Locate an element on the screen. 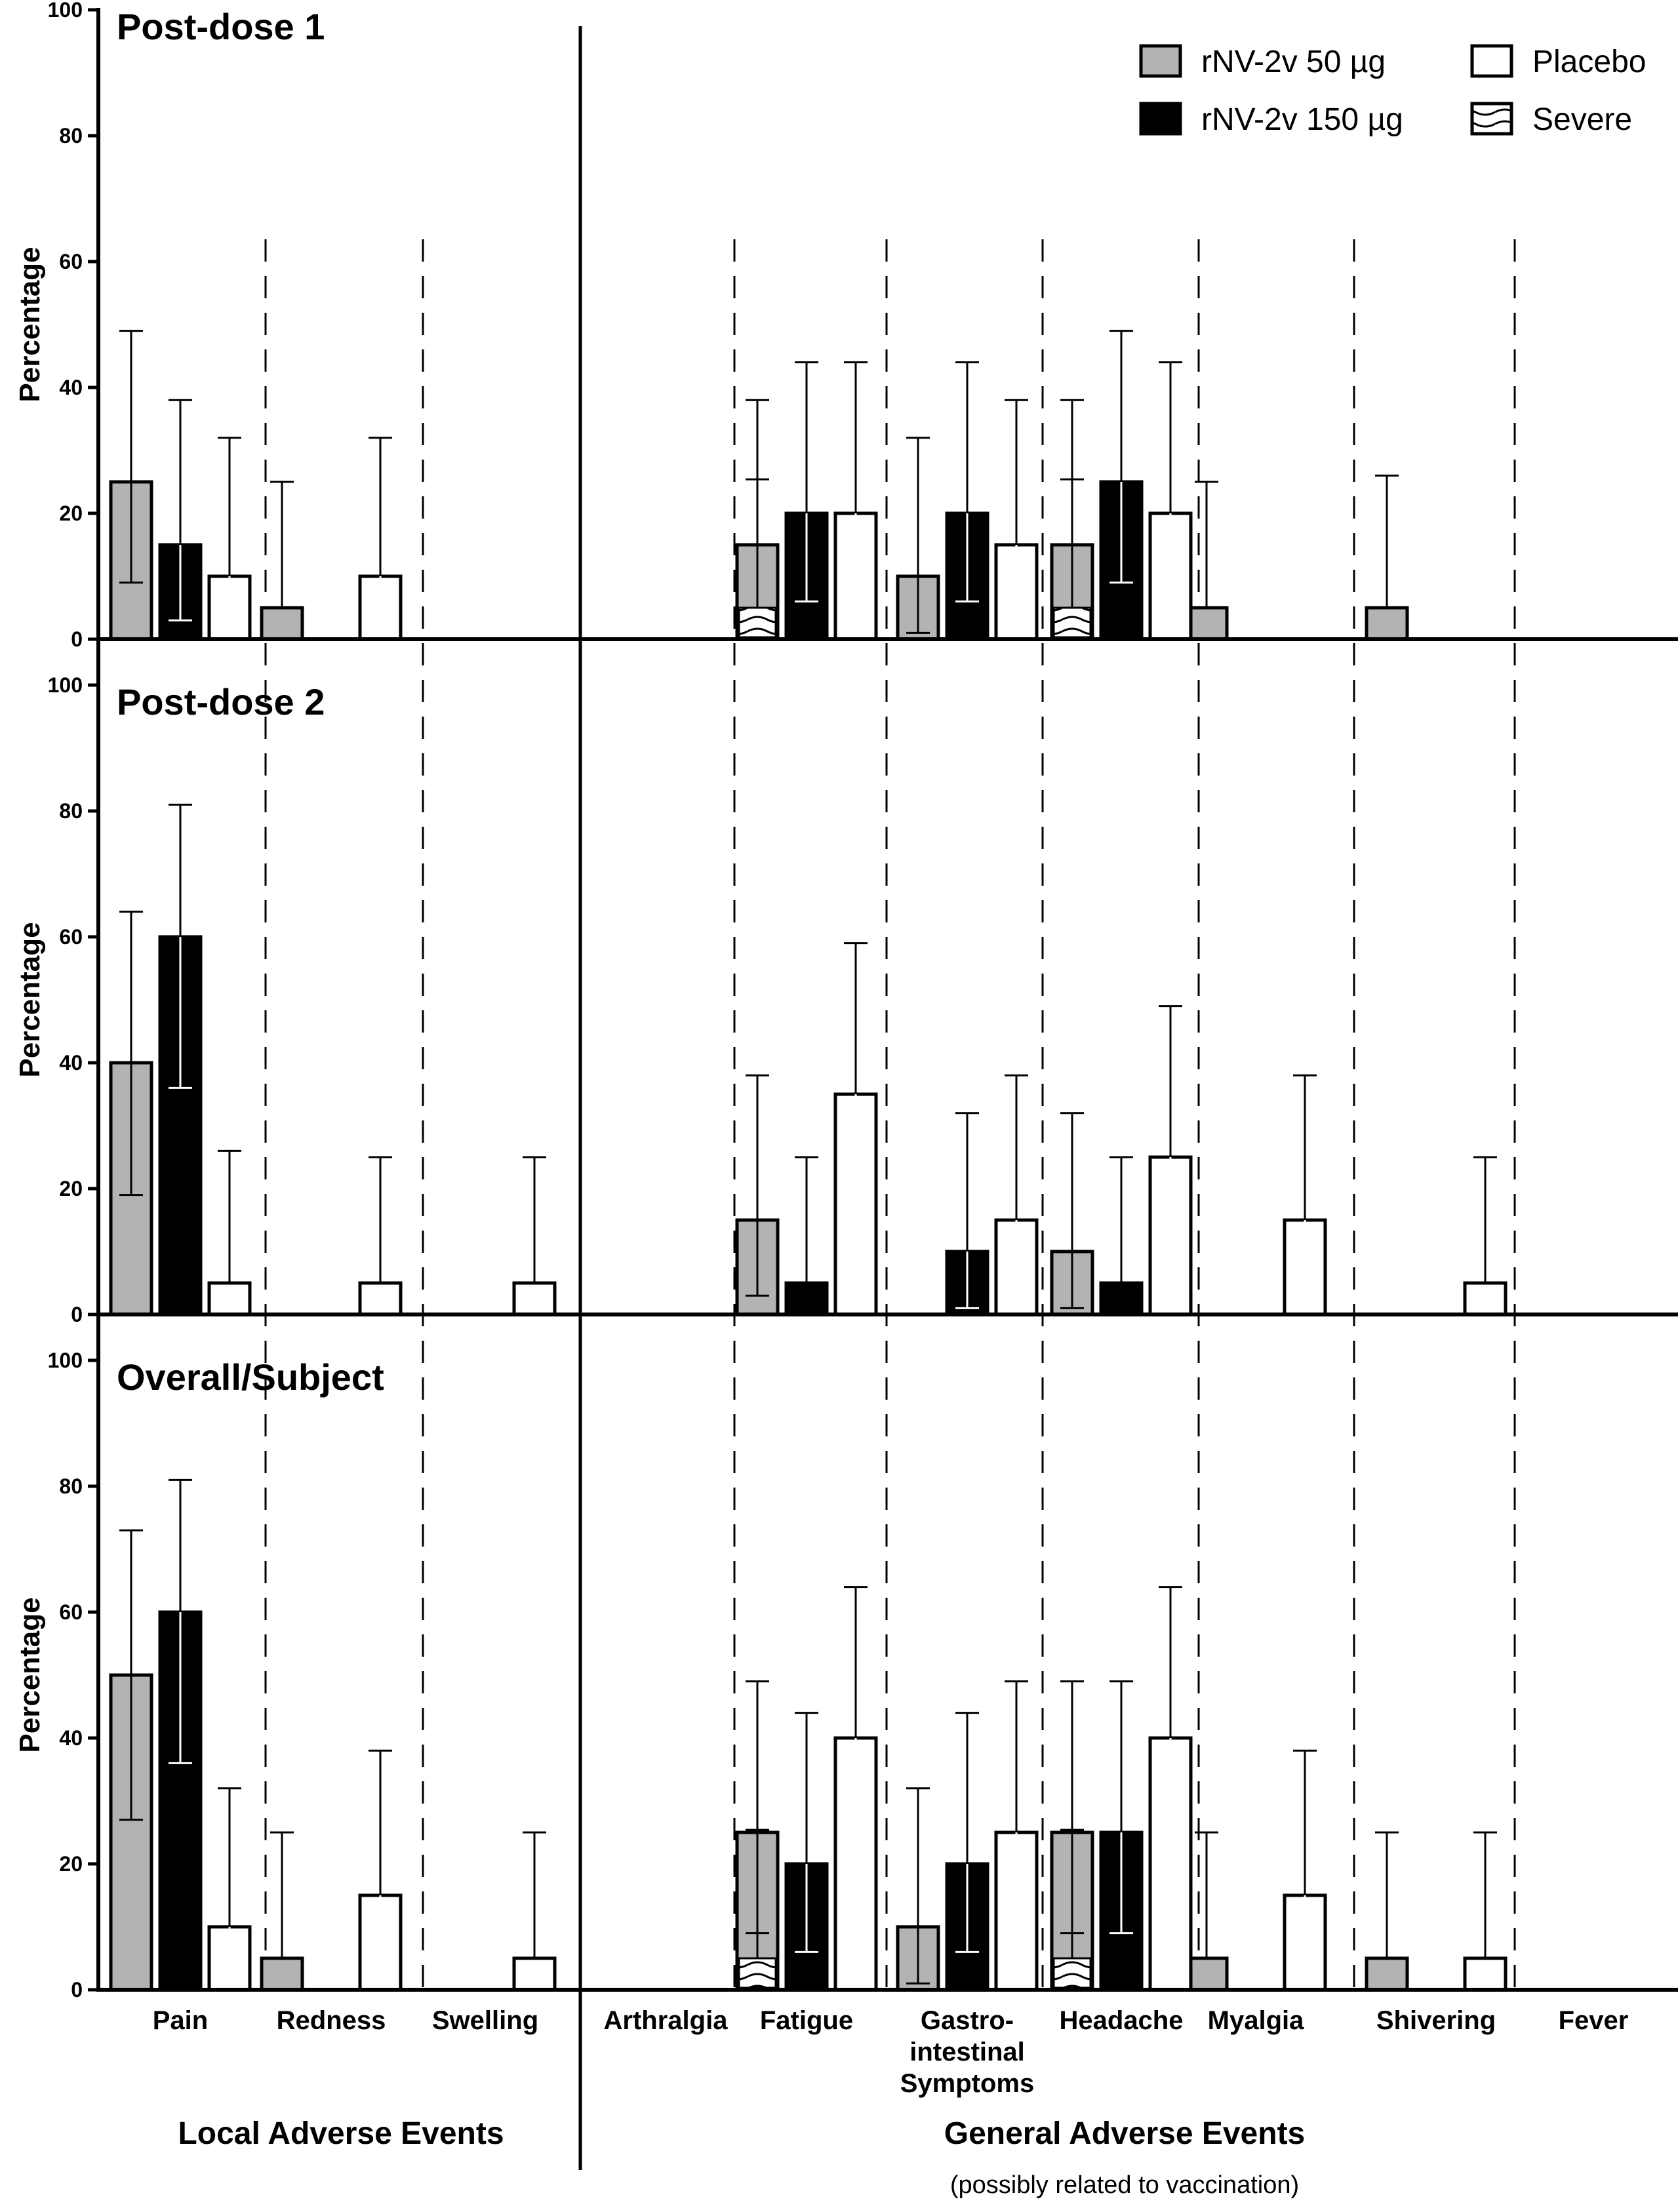  legend-label: Placebo is located at coordinates (1589, 62).